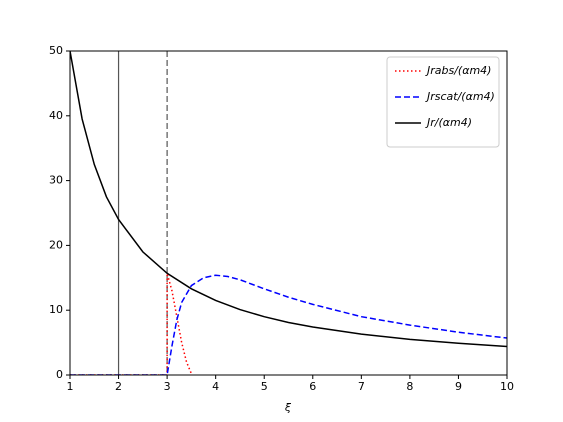  I want to click on x-tick-label: 3, so click(167, 386).